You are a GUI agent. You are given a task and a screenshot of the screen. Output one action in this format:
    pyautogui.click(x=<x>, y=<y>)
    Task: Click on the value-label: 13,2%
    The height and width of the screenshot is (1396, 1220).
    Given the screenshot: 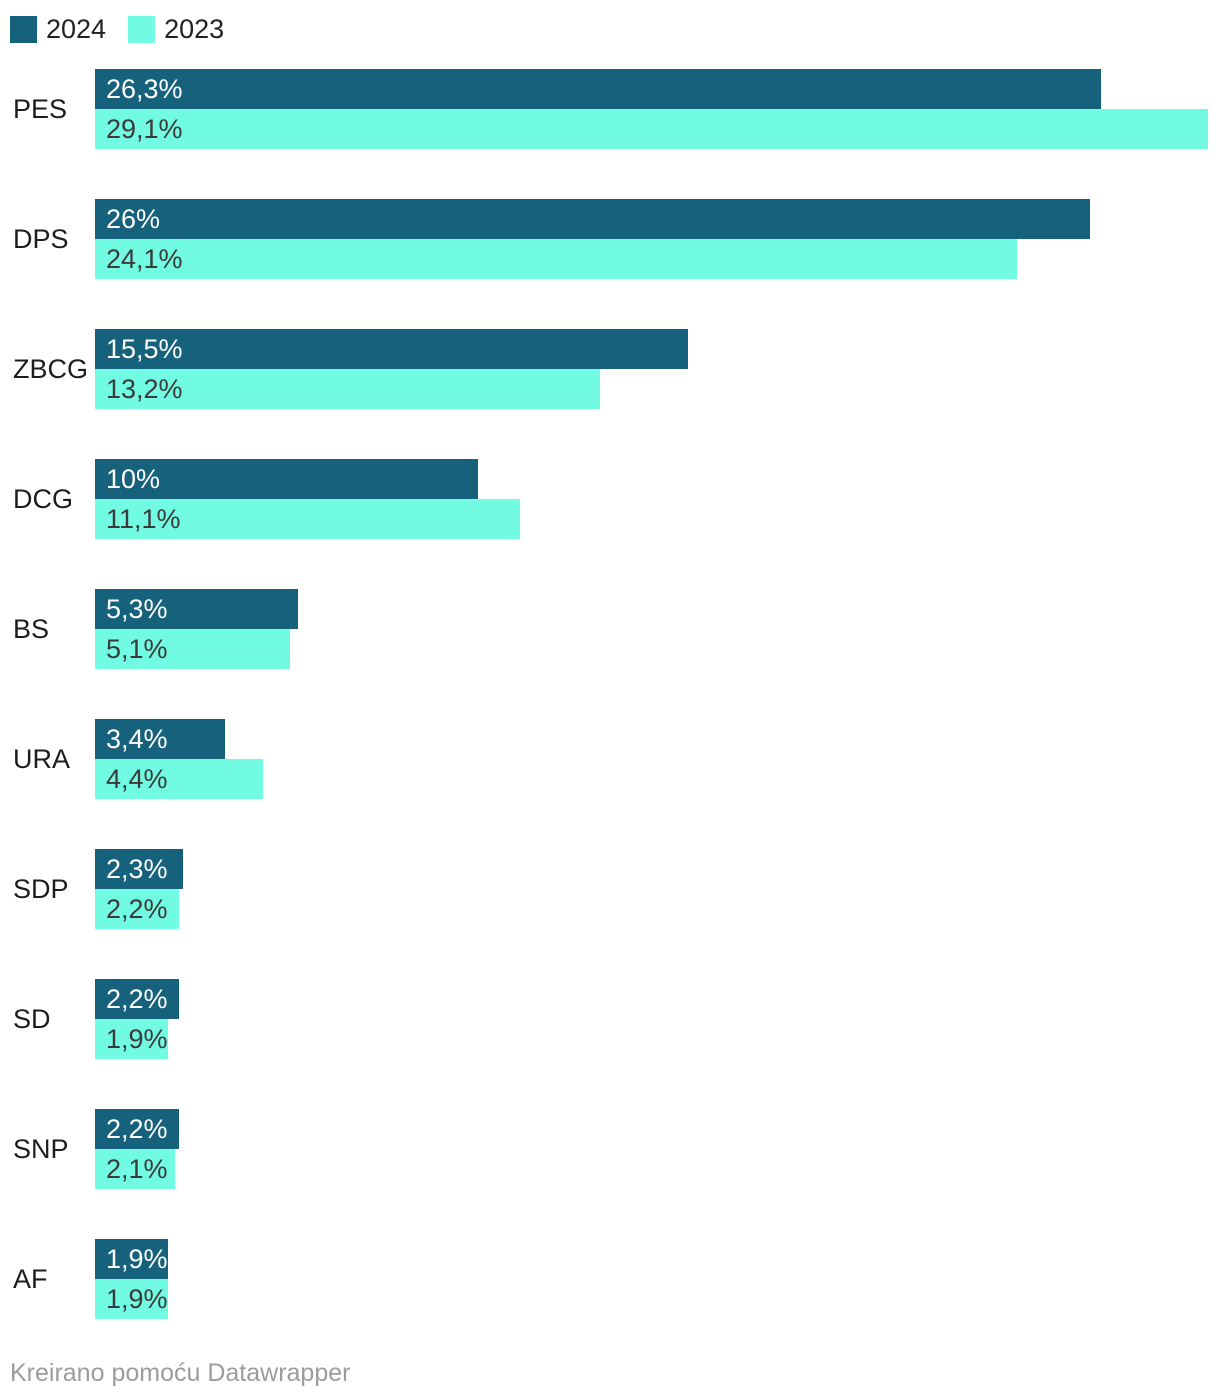 What is the action you would take?
    pyautogui.click(x=144, y=388)
    